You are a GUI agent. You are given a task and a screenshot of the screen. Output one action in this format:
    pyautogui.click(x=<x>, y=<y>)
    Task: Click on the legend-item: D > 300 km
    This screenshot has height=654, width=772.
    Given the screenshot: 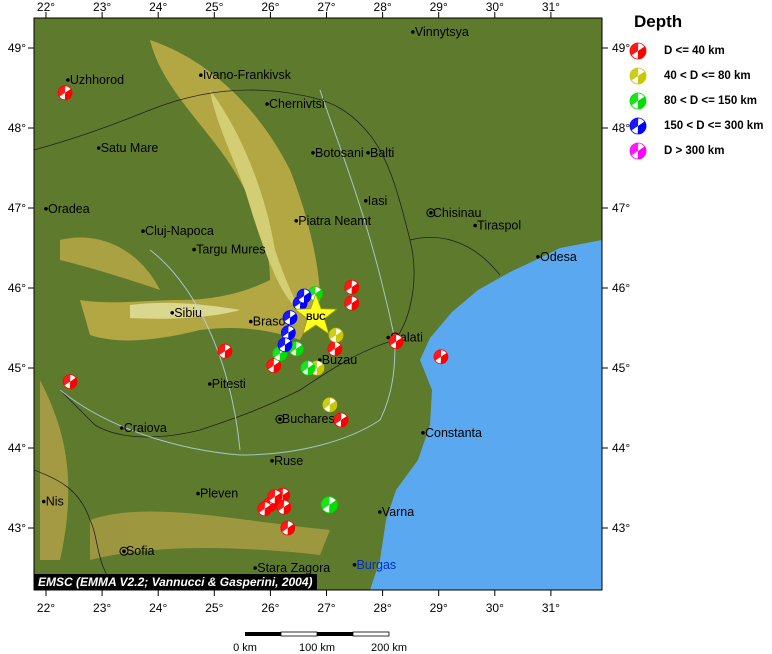 What is the action you would take?
    pyautogui.click(x=695, y=150)
    